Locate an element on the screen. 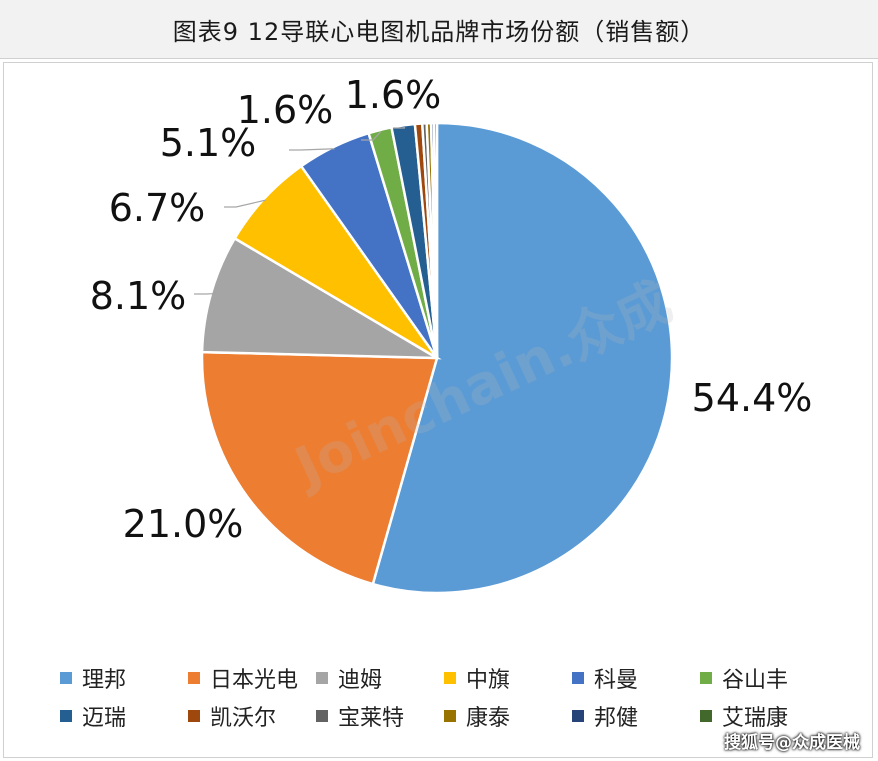  legend-item-12: 艾瑞康 is located at coordinates (764, 716).